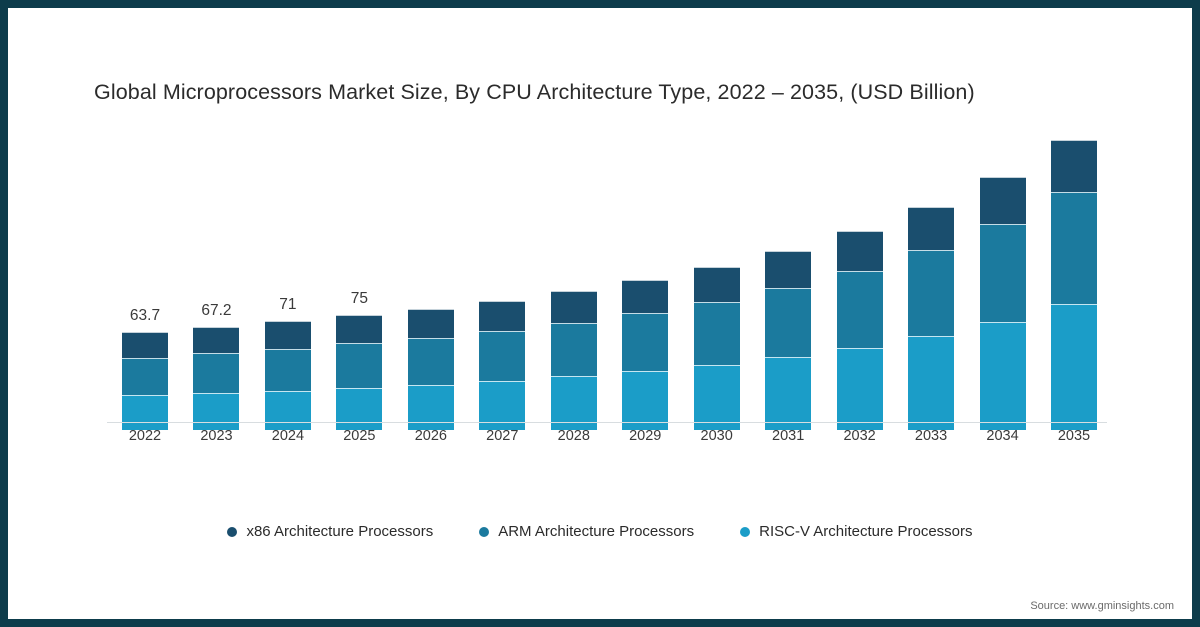  I want to click on bar-value-label: 71, so click(288, 305).